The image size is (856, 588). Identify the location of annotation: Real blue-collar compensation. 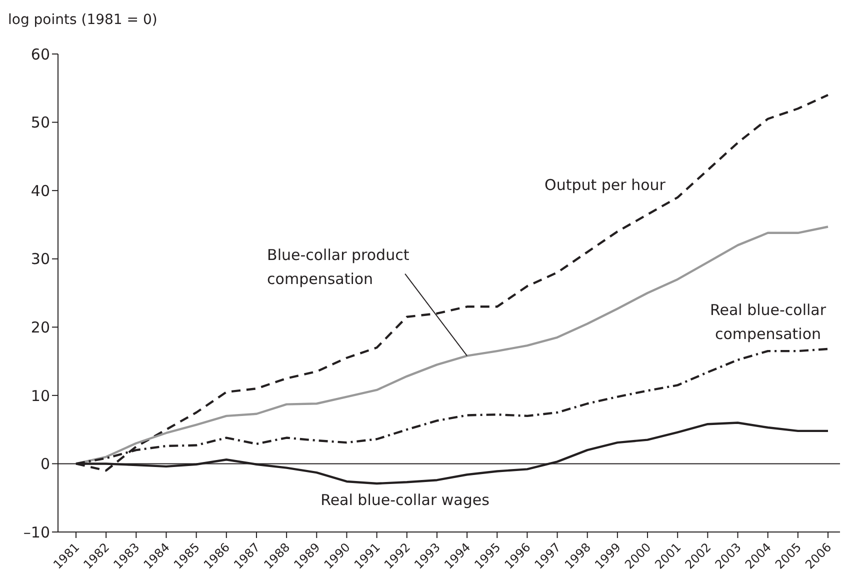
(768, 322).